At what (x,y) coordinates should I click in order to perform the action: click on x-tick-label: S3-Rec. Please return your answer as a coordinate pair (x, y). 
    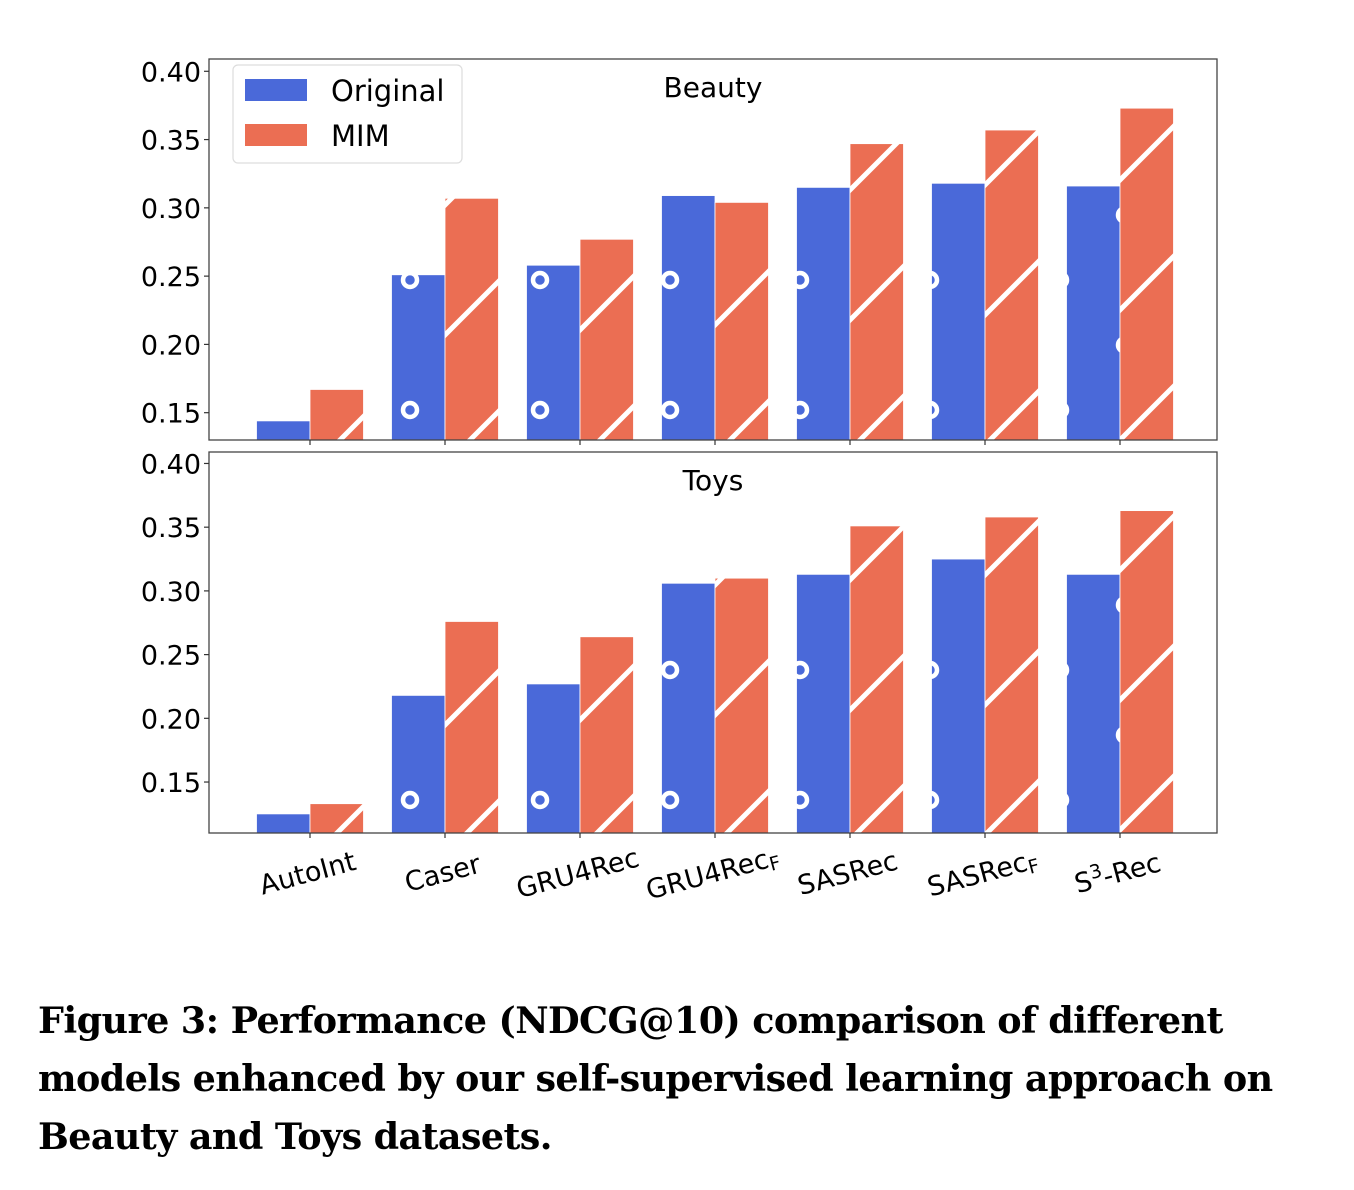
    Looking at the image, I should click on (1118, 873).